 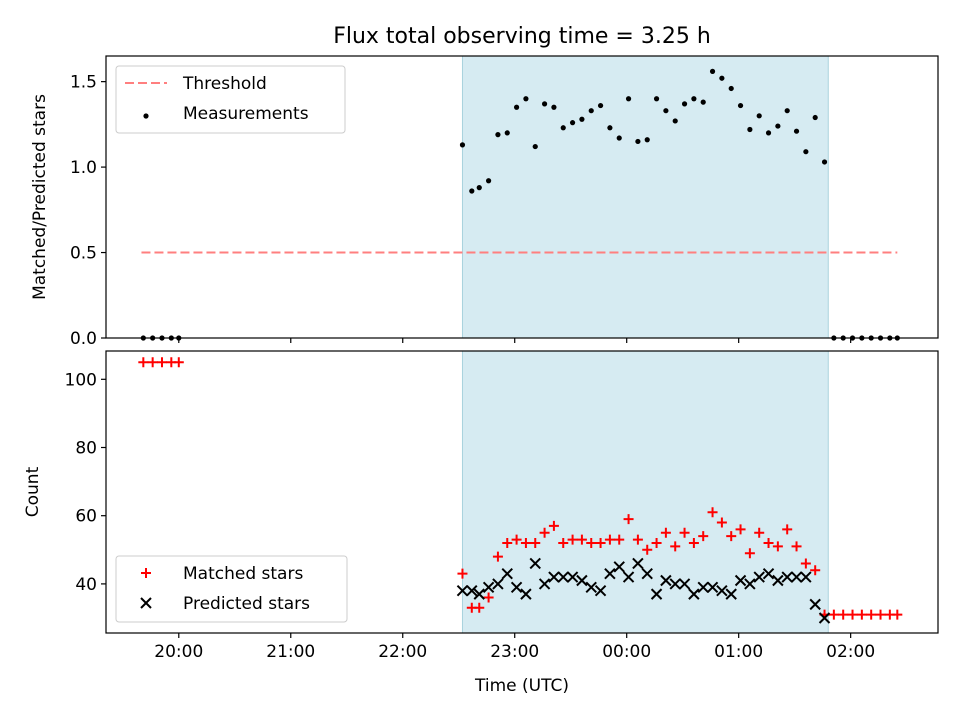 I want to click on legend-label: Measurements, so click(x=246, y=114).